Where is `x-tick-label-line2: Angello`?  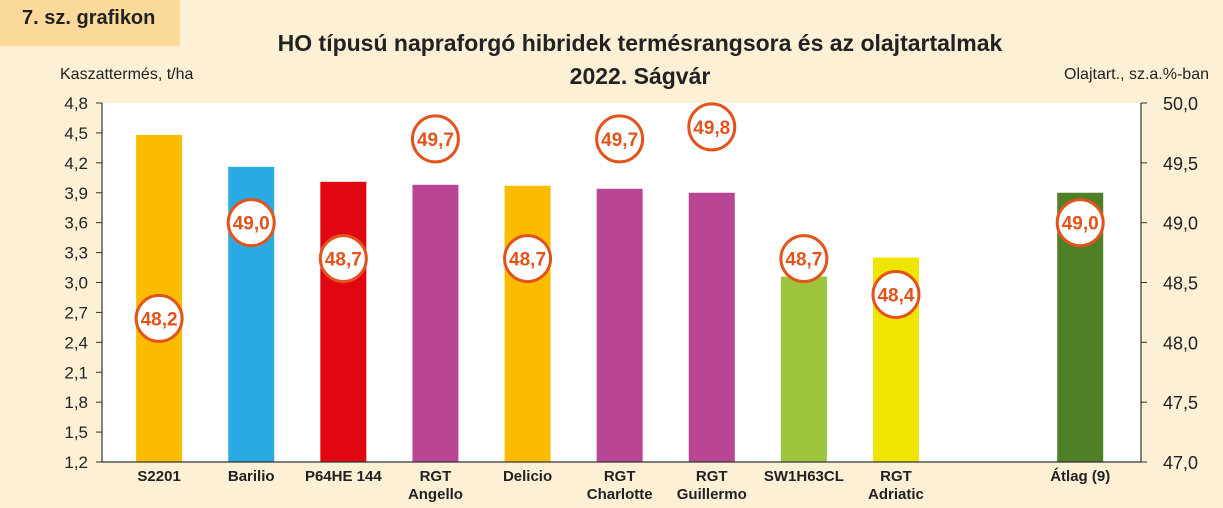
x-tick-label-line2: Angello is located at coordinates (435, 494).